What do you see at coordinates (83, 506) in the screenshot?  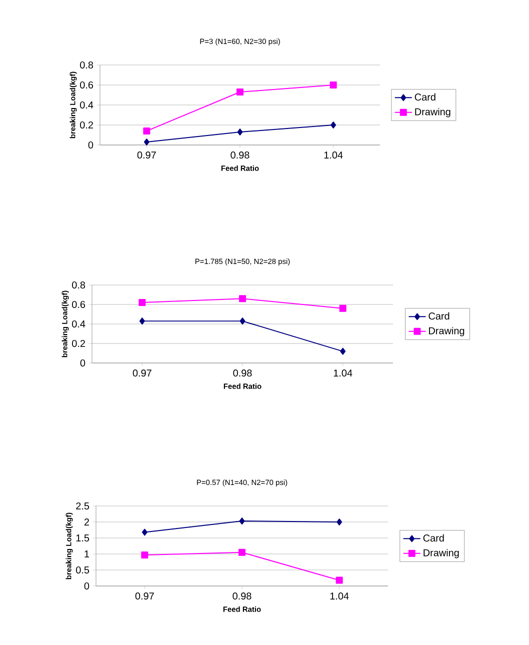 I see `y-tick-label: 2.5` at bounding box center [83, 506].